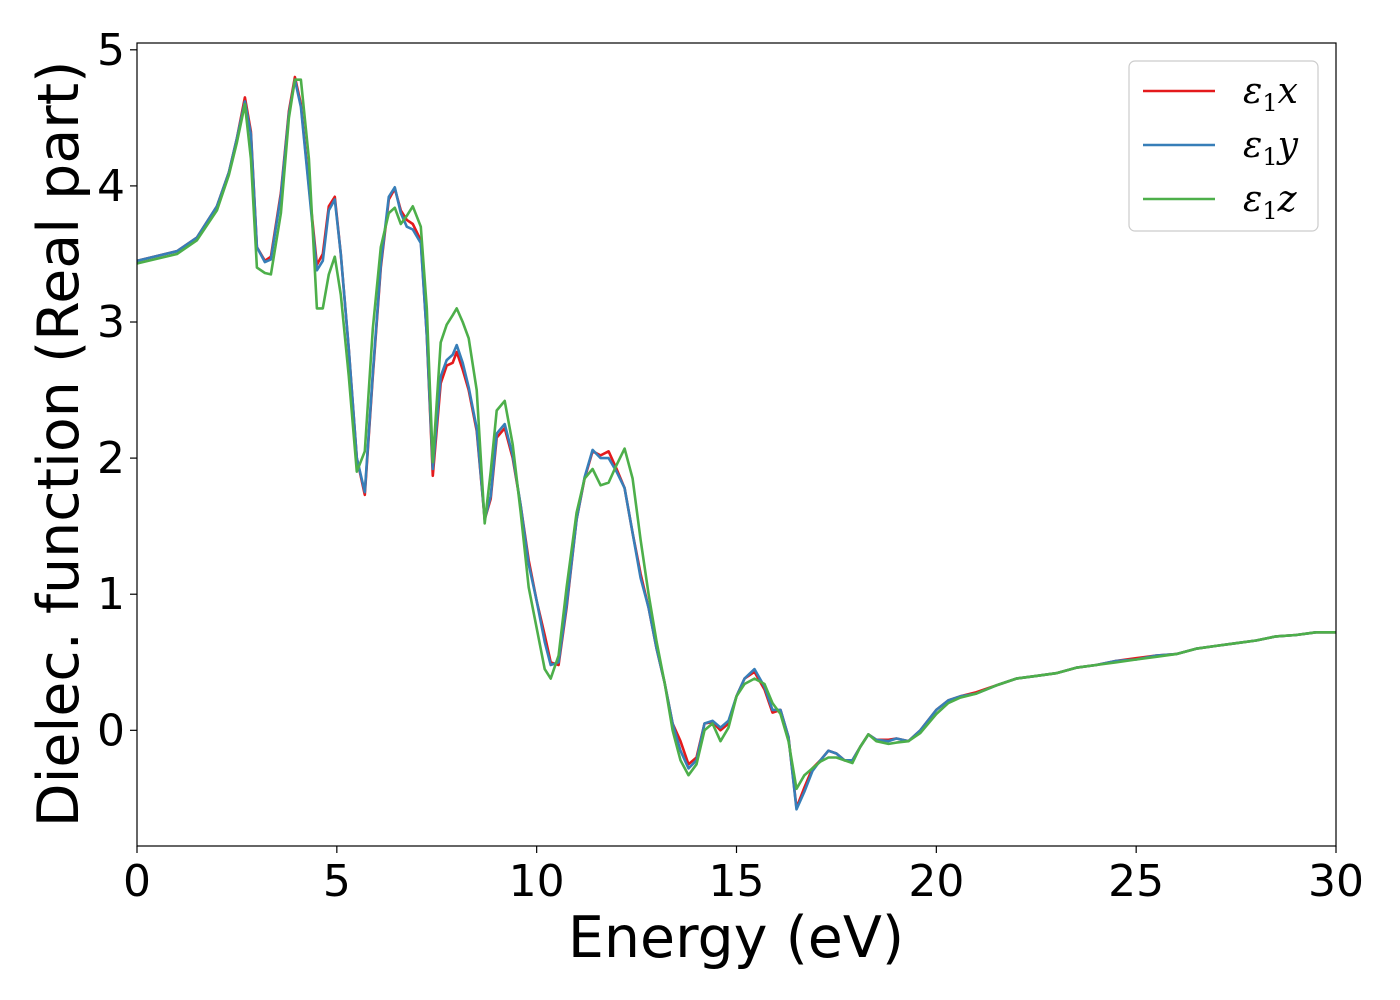 This screenshot has width=1400, height=1000. Describe the element at coordinates (111, 458) in the screenshot. I see `y-tick-label: 2` at that location.